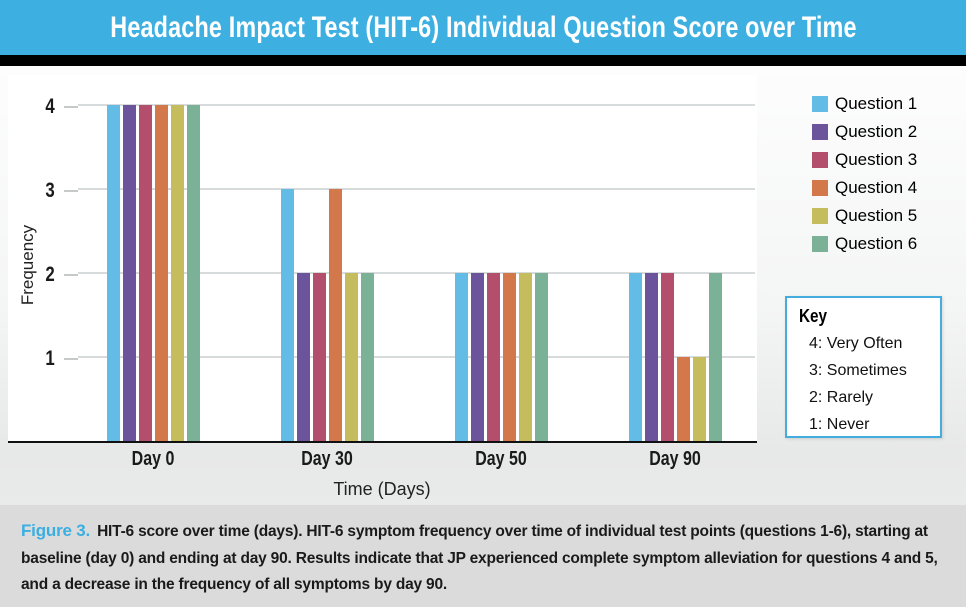 This screenshot has width=966, height=607. I want to click on legend-label: Question 3, so click(876, 159).